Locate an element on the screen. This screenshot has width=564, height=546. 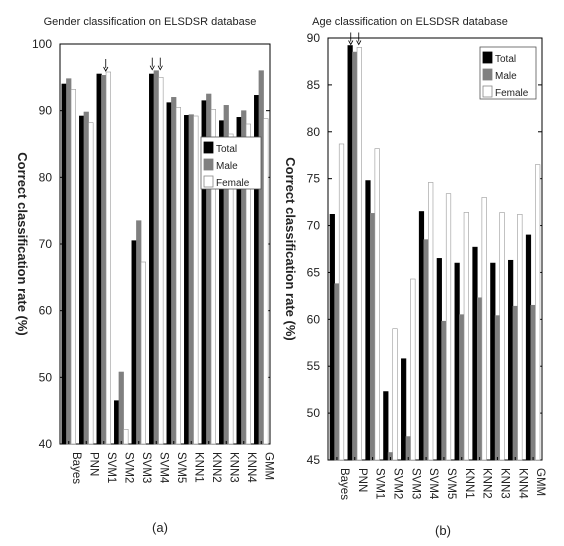
bar-svm2-total is located at coordinates (117, 422).